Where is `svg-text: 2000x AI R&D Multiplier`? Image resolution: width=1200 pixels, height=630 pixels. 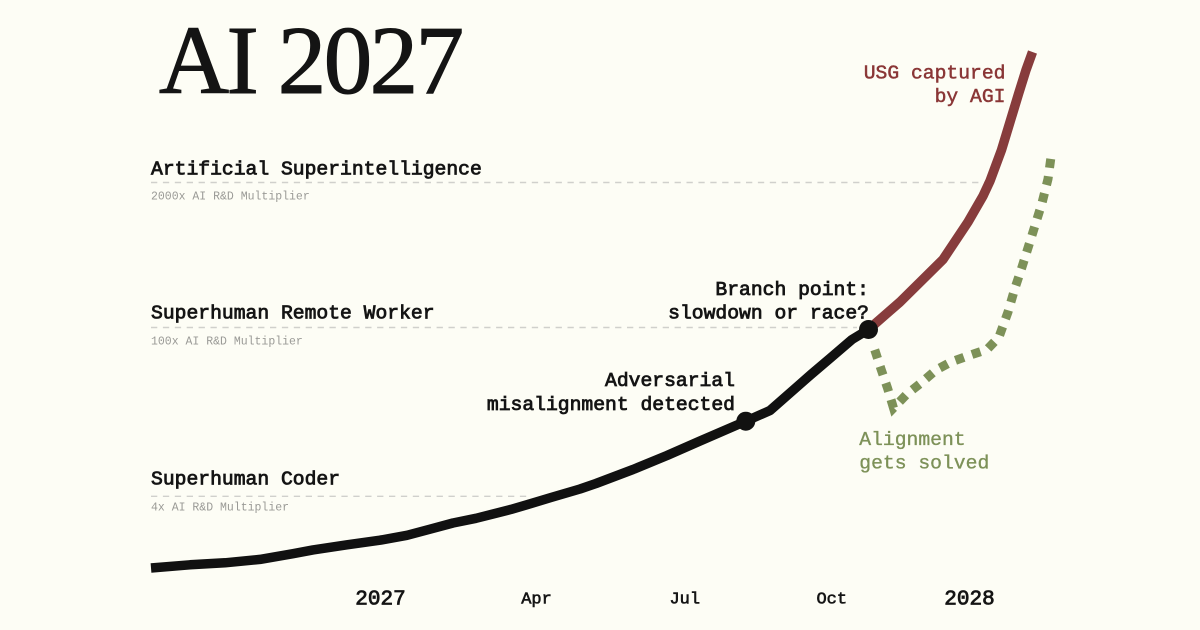 svg-text: 2000x AI R&D Multiplier is located at coordinates (230, 196).